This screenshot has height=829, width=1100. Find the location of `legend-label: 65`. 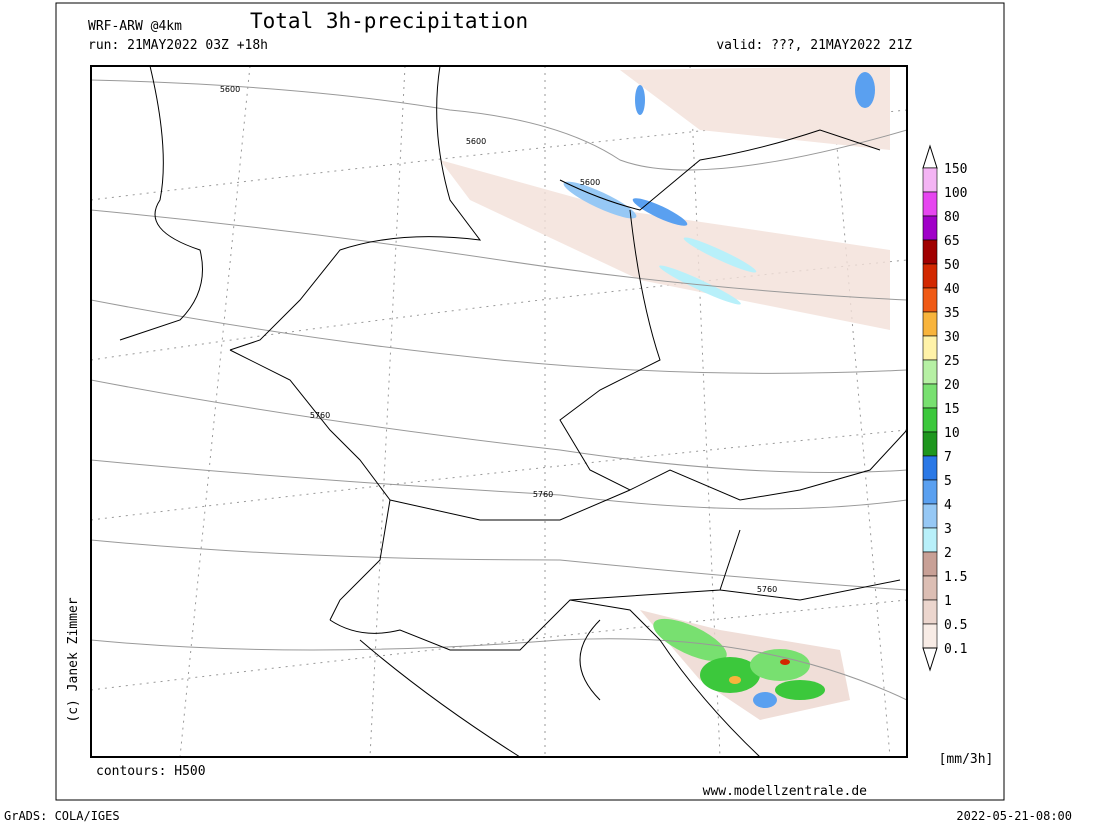

legend-label: 65 is located at coordinates (952, 241).